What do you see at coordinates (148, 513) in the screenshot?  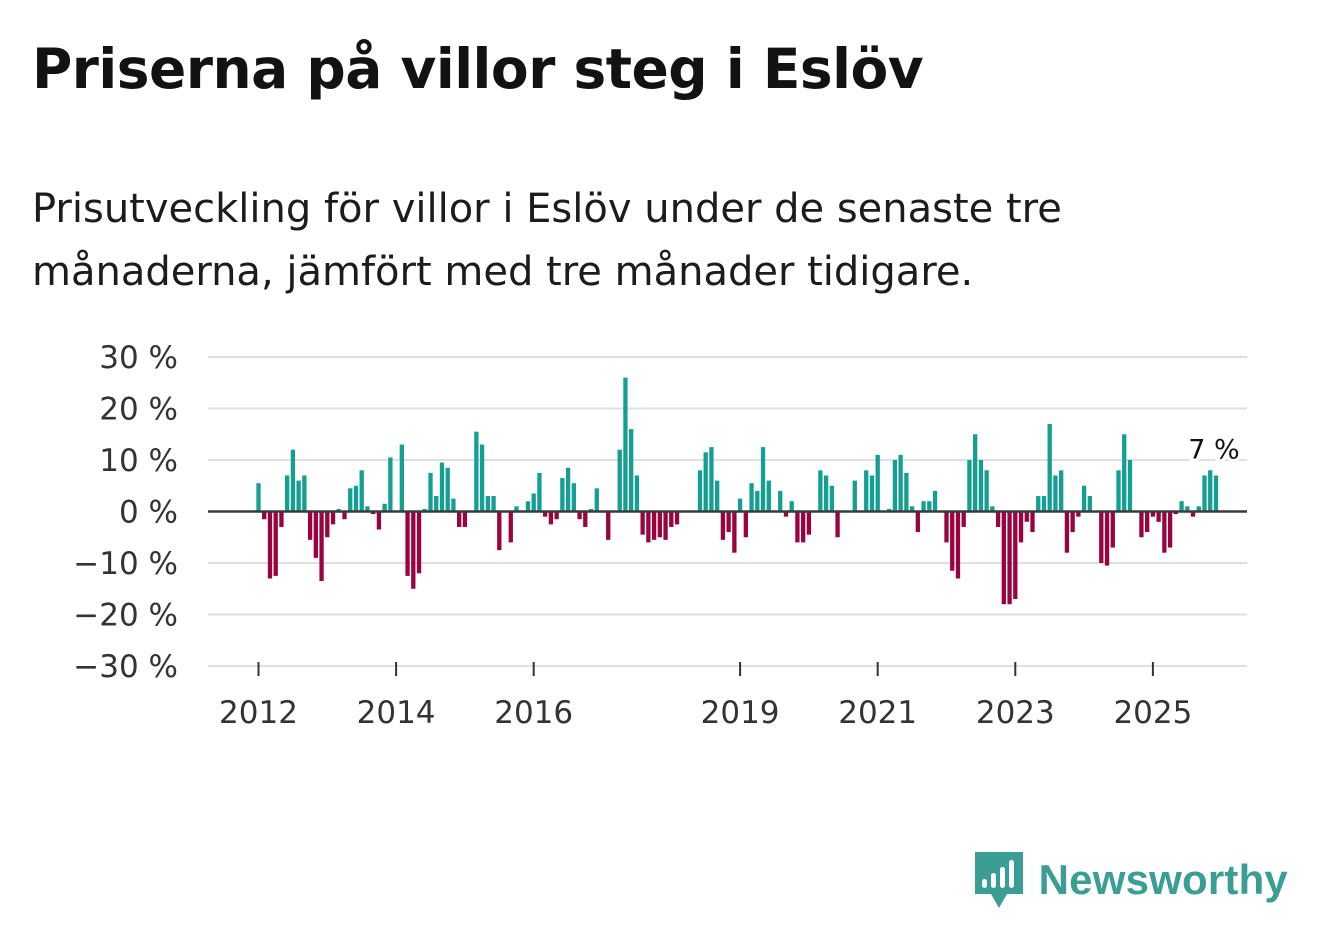 I see `y-tick-label: 0 %` at bounding box center [148, 513].